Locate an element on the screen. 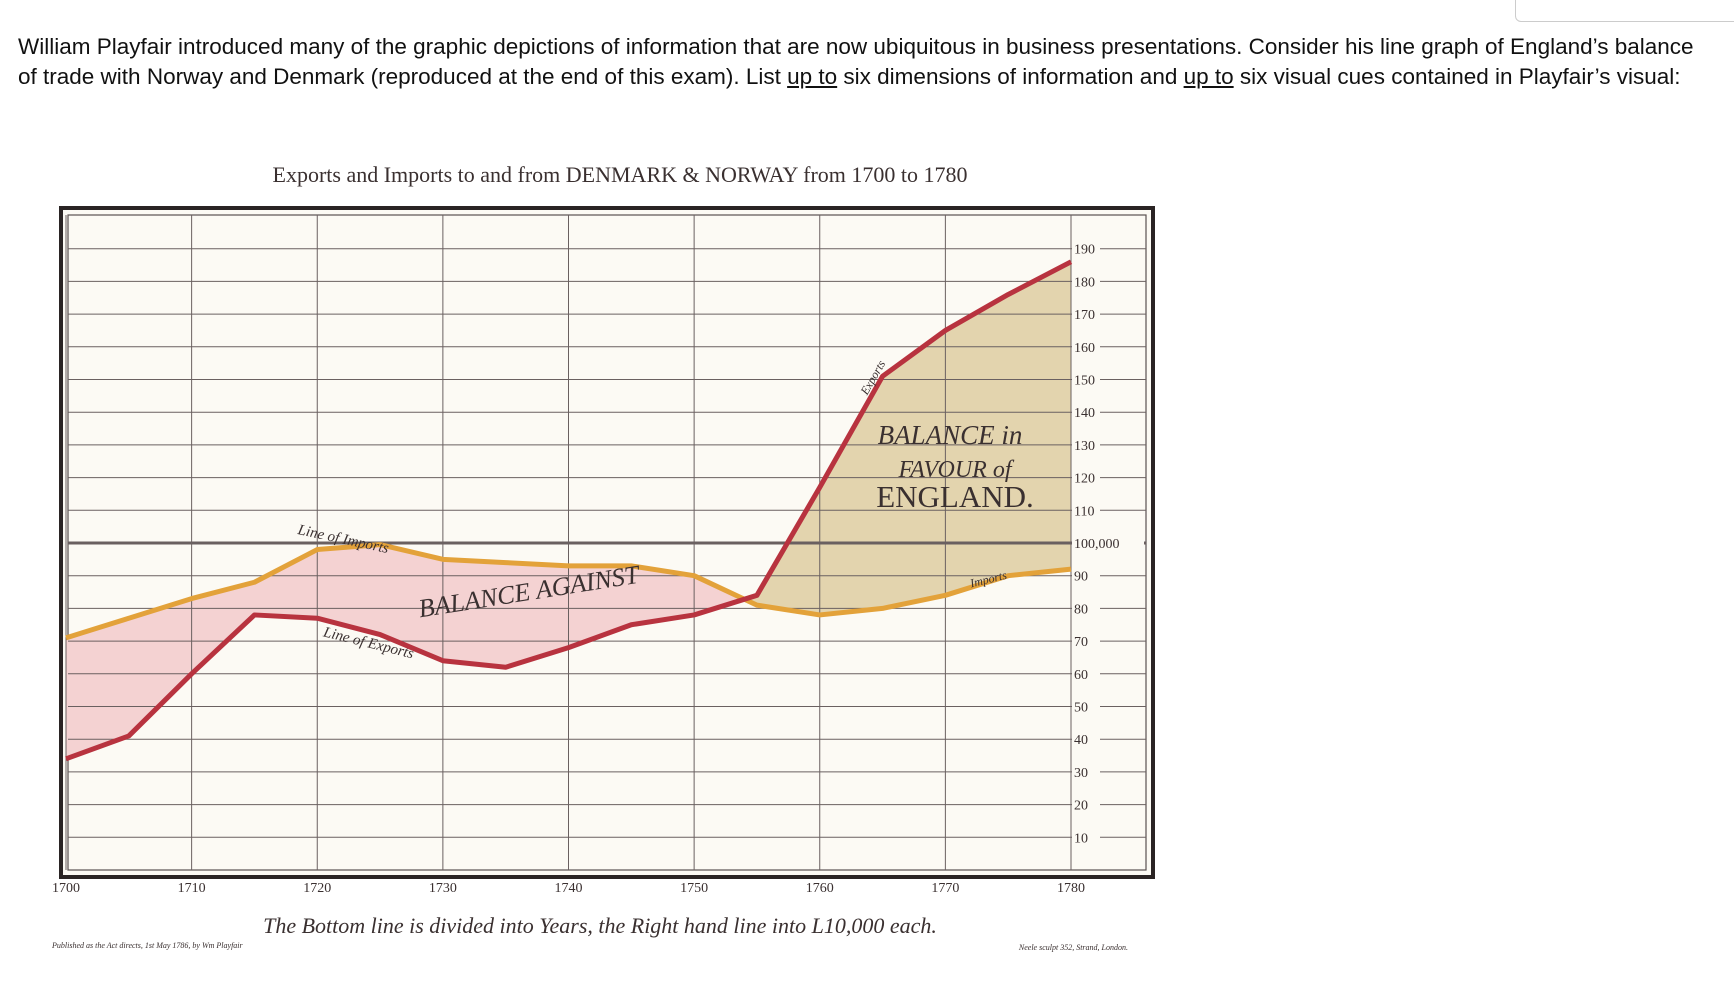 The height and width of the screenshot is (1000, 1734). y-tick-label: 30 is located at coordinates (1081, 773).